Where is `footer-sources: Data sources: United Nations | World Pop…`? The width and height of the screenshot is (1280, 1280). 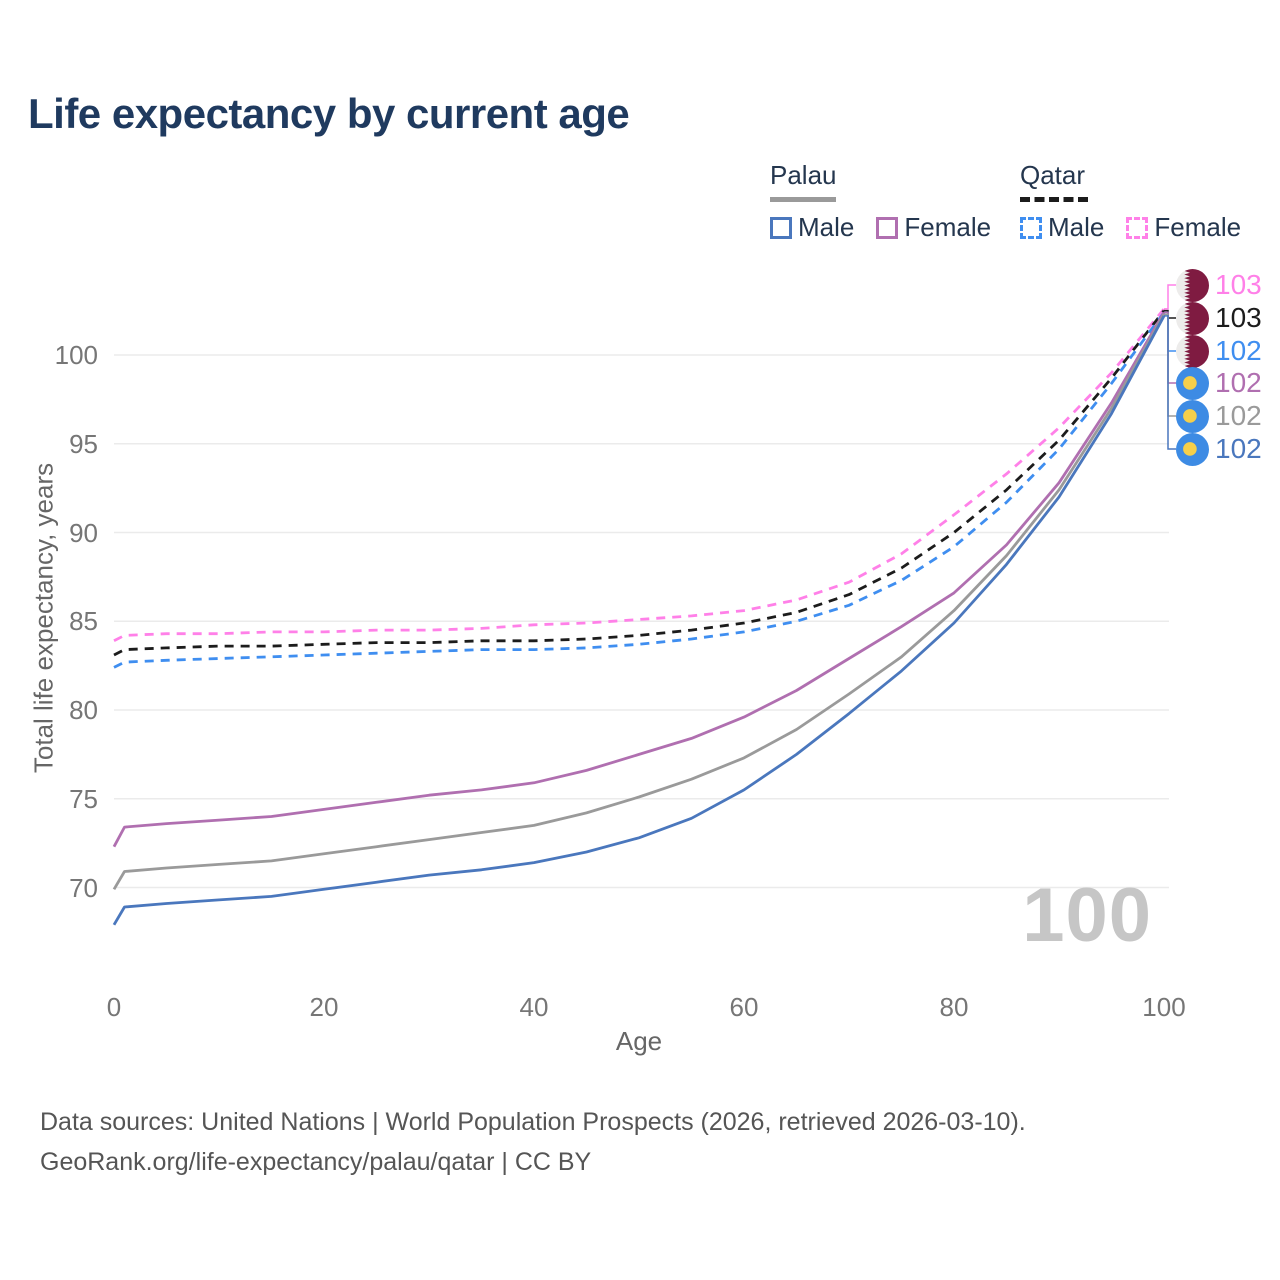 footer-sources: Data sources: United Nations | World Pop… is located at coordinates (533, 1122).